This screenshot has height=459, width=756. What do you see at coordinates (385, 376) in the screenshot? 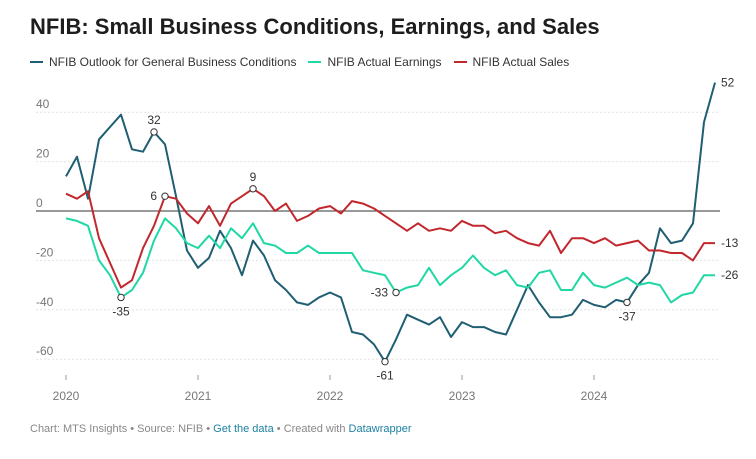
I see `annotation-label: -61` at bounding box center [385, 376].